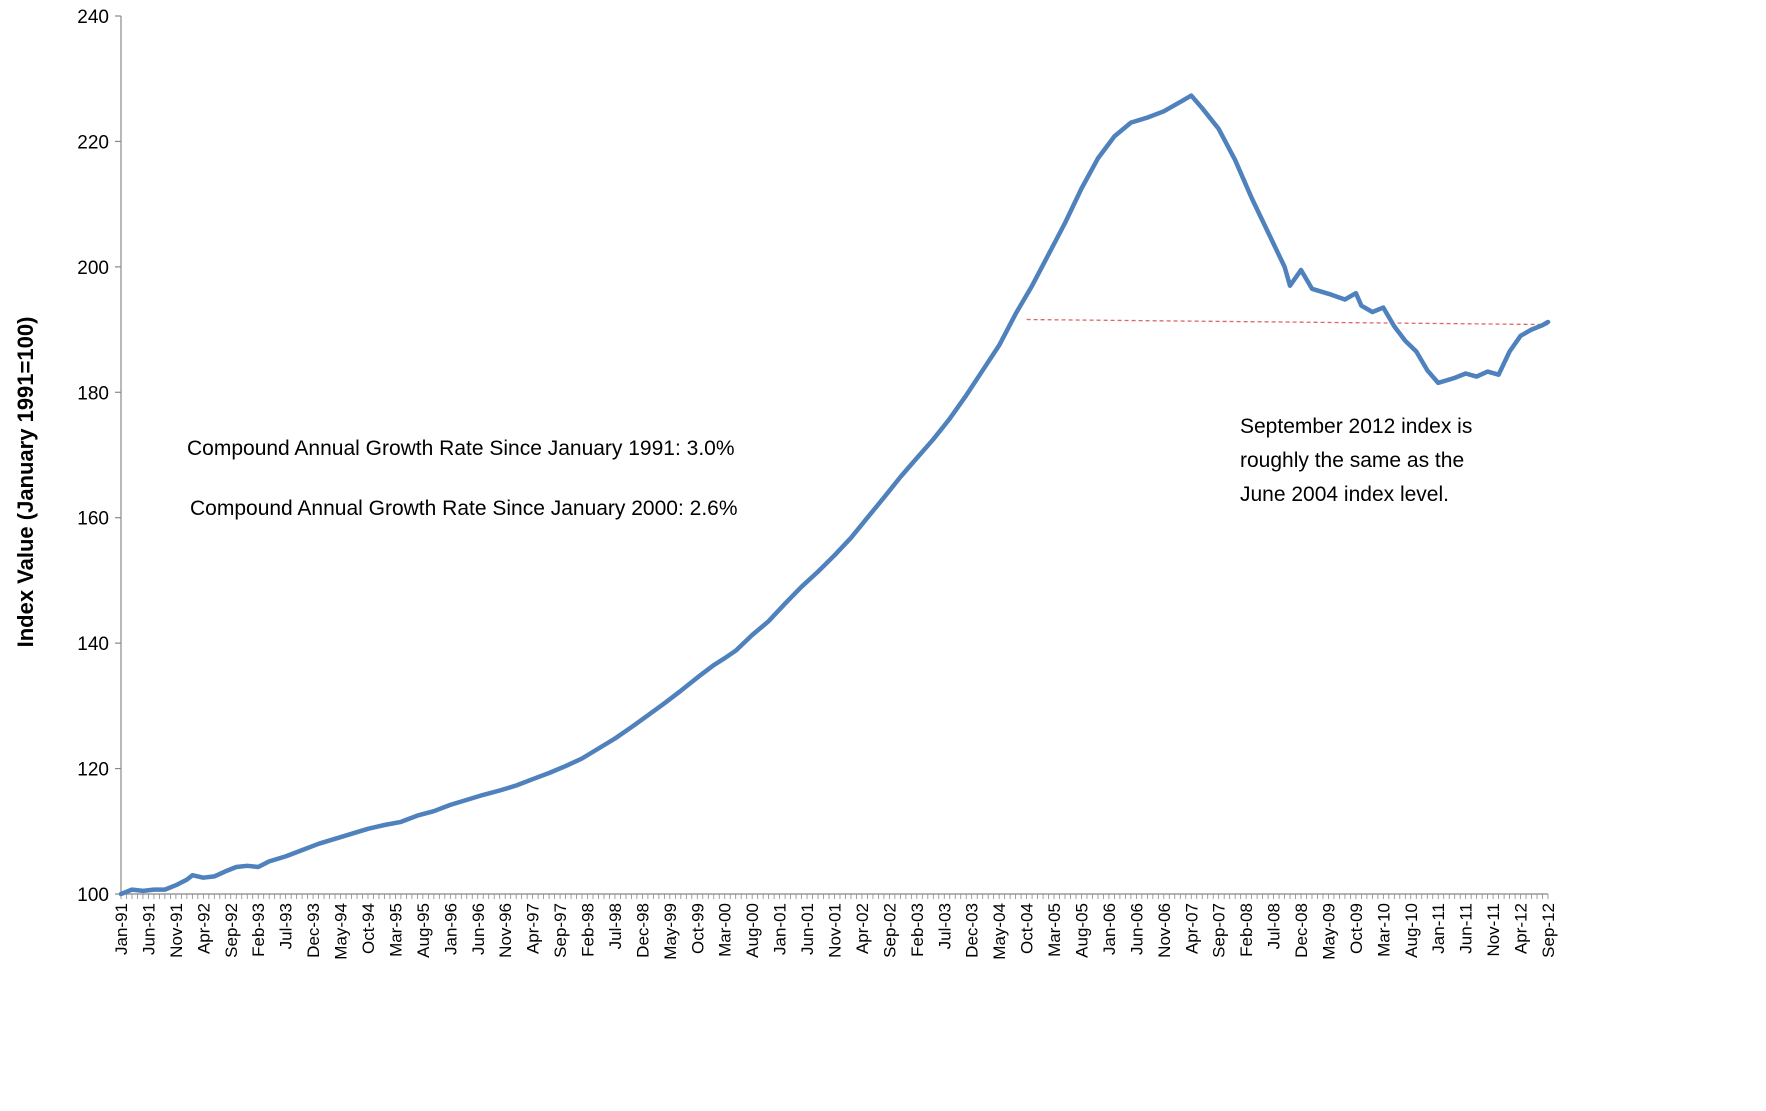 Image resolution: width=1766 pixels, height=1111 pixels. What do you see at coordinates (286, 926) in the screenshot?
I see `x-tick-label: Jul-93` at bounding box center [286, 926].